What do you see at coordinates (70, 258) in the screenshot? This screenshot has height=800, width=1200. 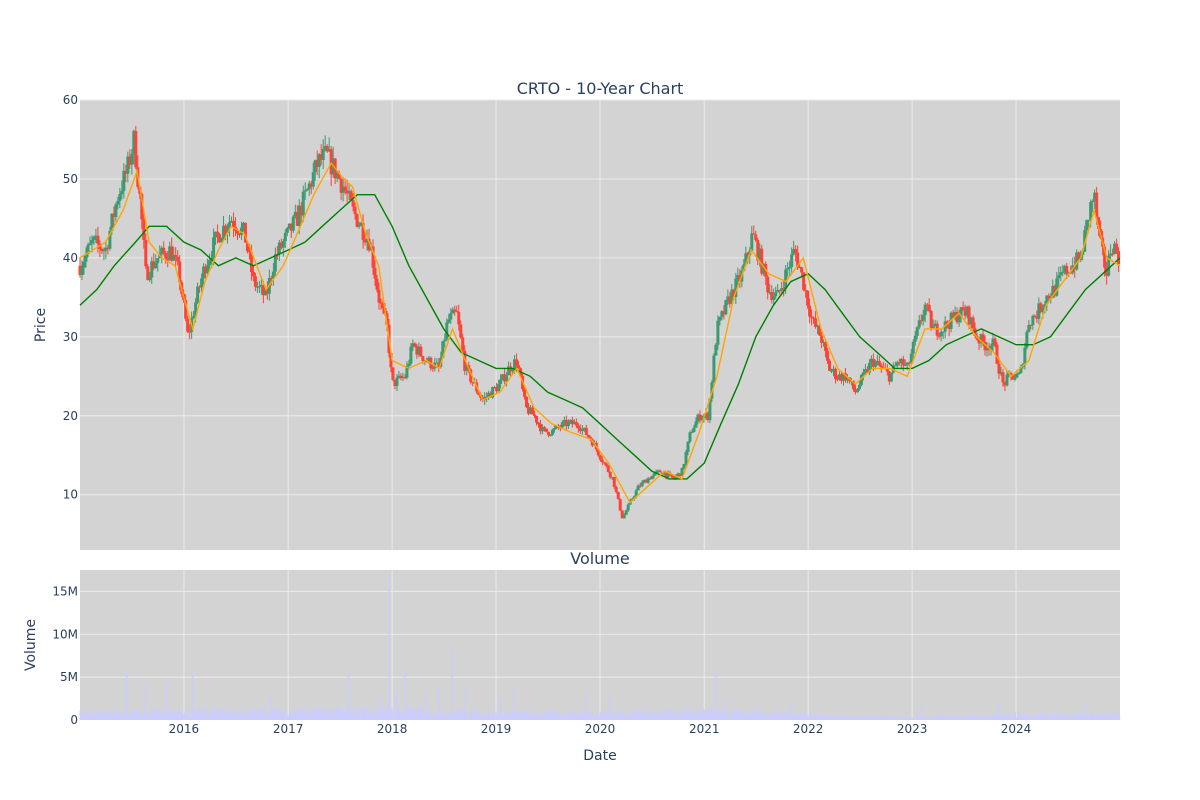 I see `price-y-tick-label: 40` at bounding box center [70, 258].